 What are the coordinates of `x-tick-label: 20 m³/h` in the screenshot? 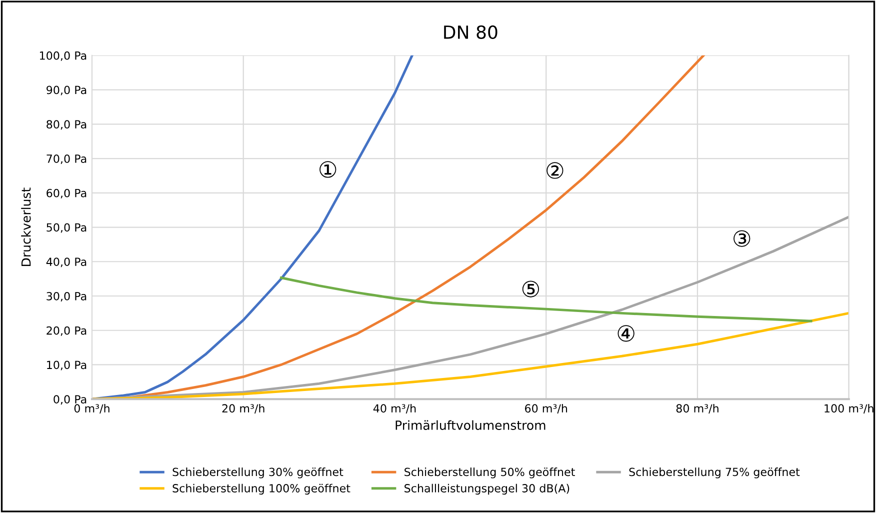 It's located at (243, 409).